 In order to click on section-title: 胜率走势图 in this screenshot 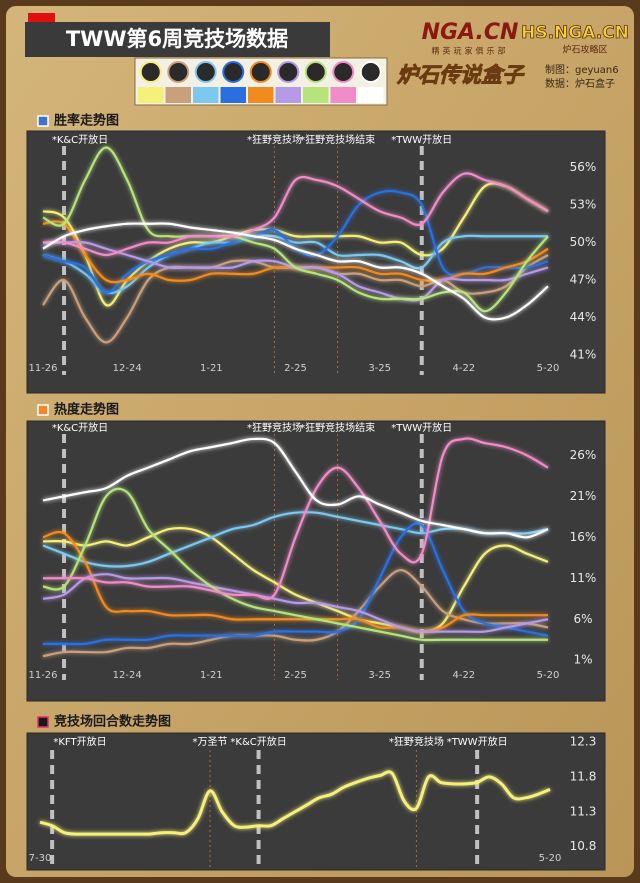, I will do `click(86, 121)`.